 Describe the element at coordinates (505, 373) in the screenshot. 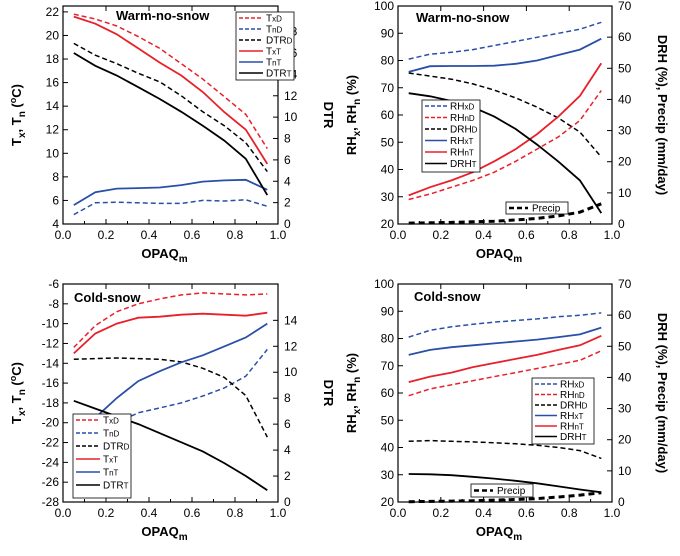

I see `series-line-rhnd` at that location.